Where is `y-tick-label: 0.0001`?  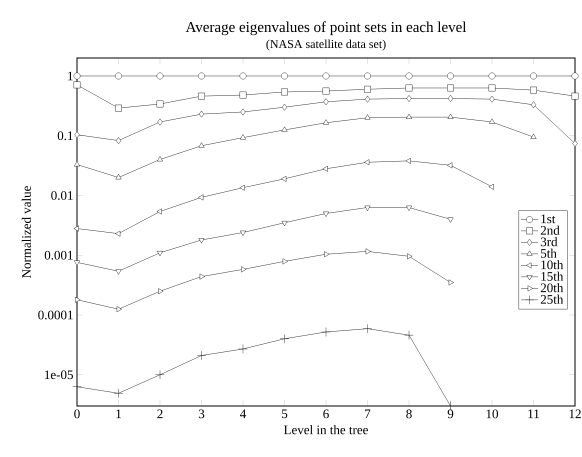 y-tick-label: 0.0001 is located at coordinates (55, 315).